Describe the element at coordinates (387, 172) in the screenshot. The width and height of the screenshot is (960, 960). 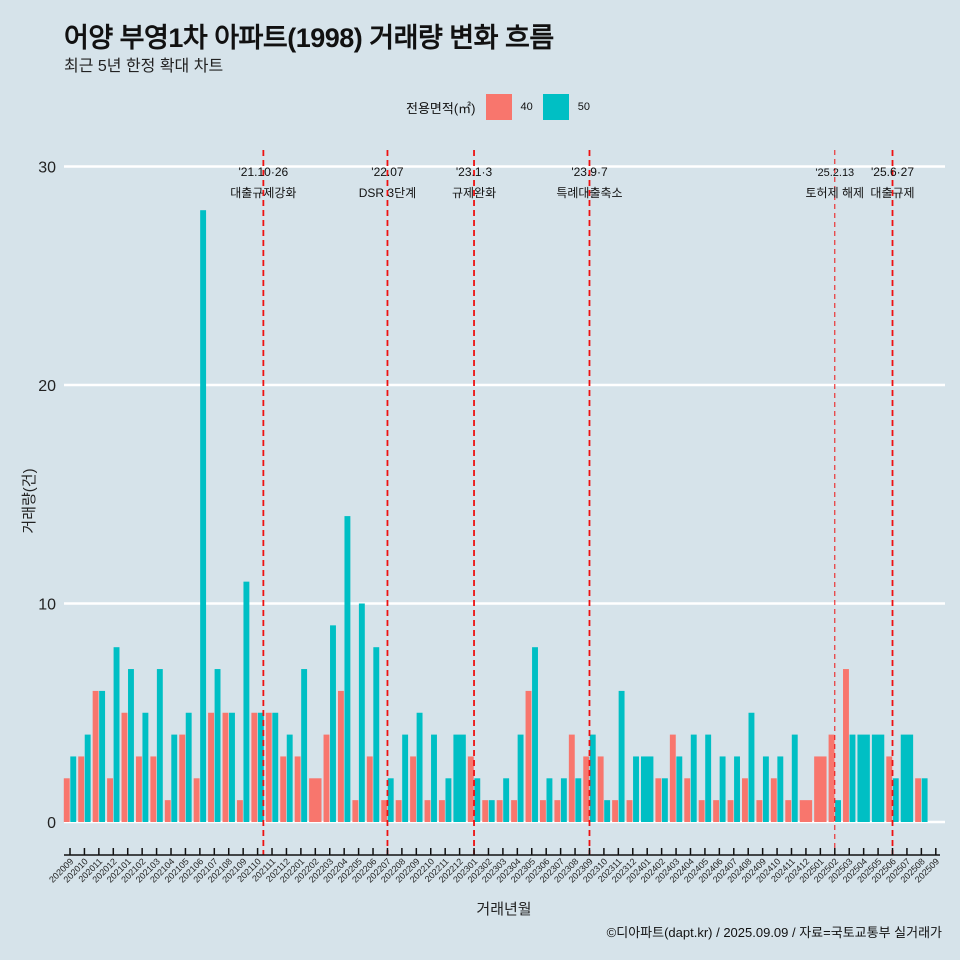
I see `event-date-label: '22.07` at that location.